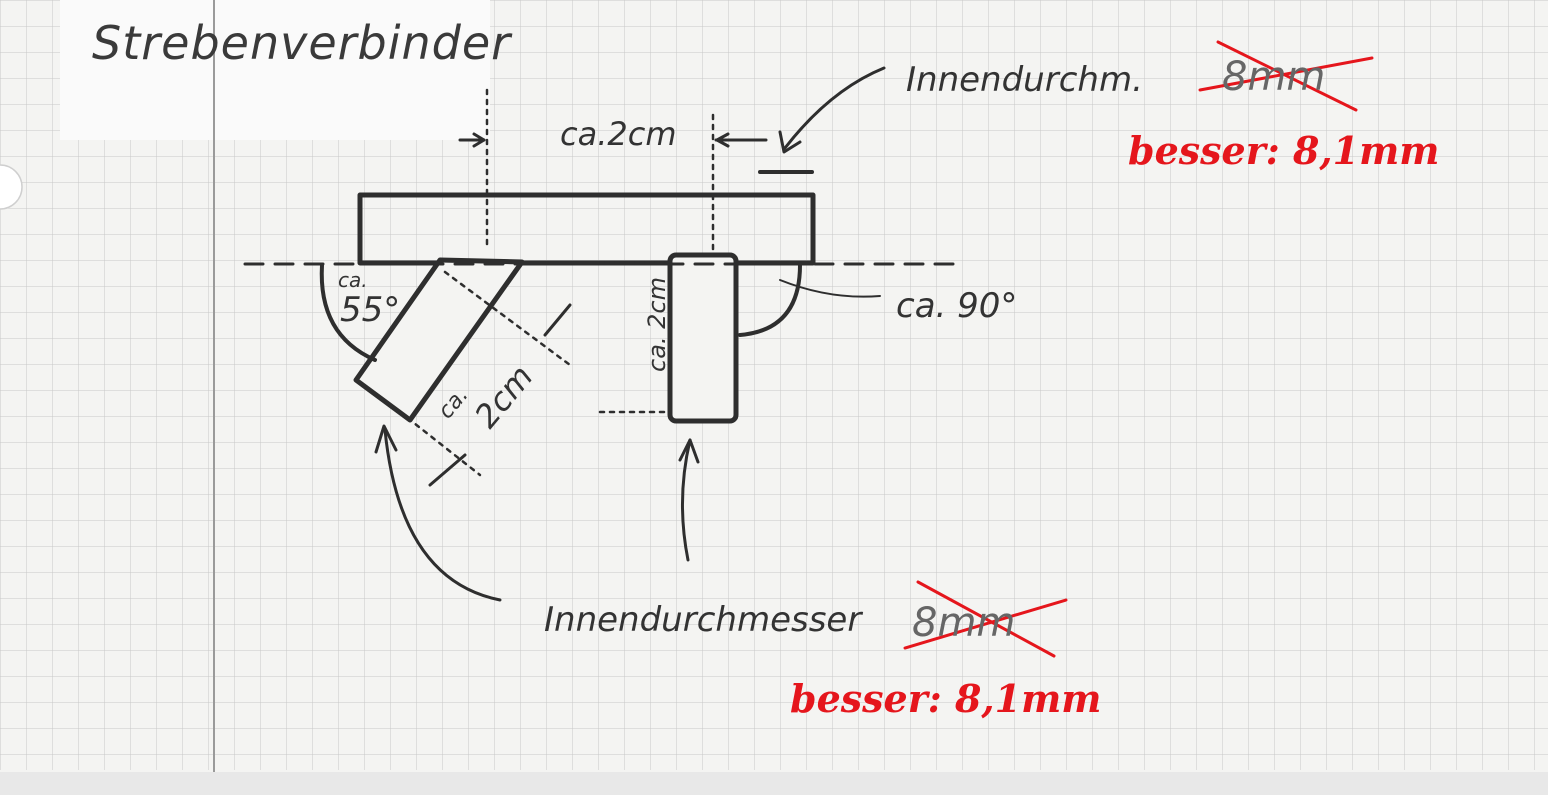  Describe the element at coordinates (689, 451) in the screenshot. I see `pointer-inner-vertical-head` at that location.